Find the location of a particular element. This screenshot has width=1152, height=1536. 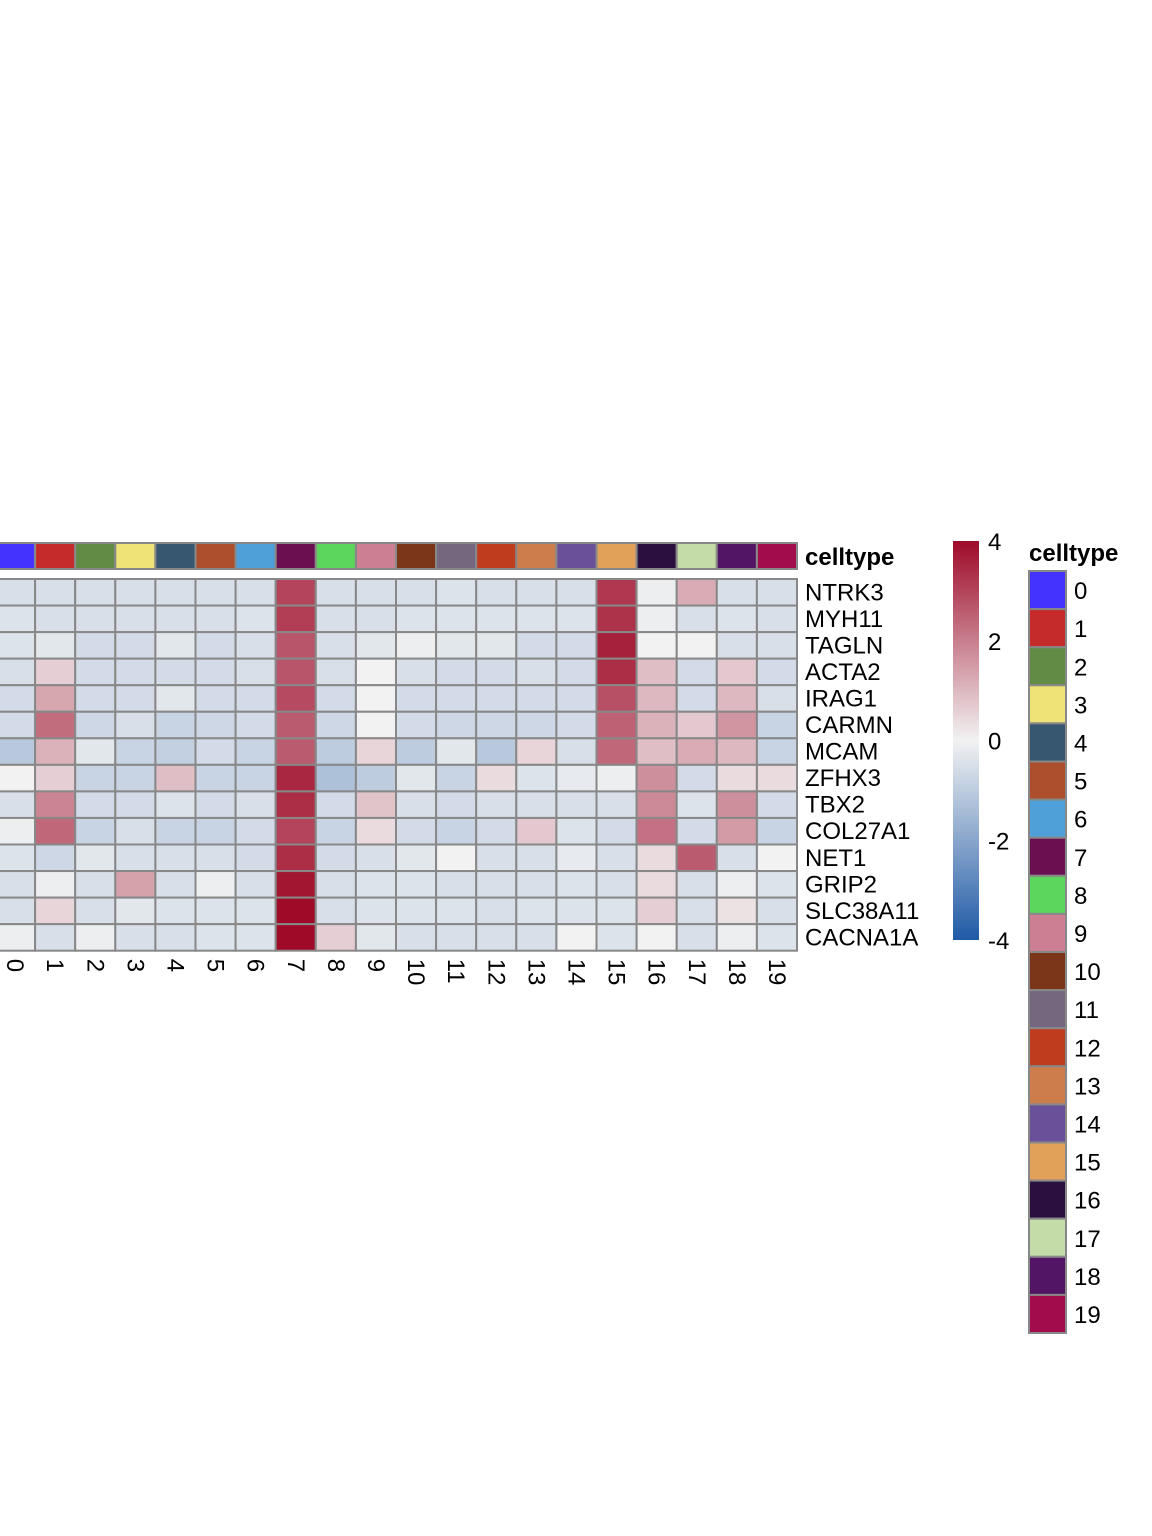

row-label: COL27A1 is located at coordinates (857, 831).